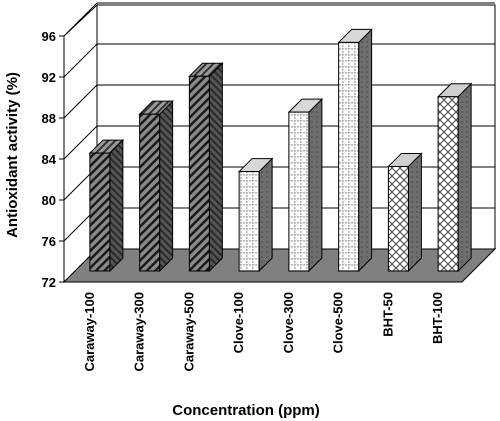  What do you see at coordinates (49, 36) in the screenshot?
I see `y-tick-label: 96` at bounding box center [49, 36].